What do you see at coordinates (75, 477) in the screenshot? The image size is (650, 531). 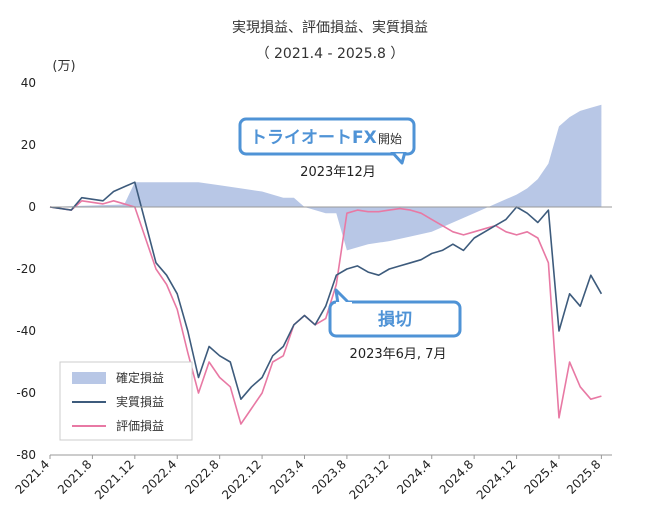 I see `x-tick-label: 2021.8` at bounding box center [75, 477].